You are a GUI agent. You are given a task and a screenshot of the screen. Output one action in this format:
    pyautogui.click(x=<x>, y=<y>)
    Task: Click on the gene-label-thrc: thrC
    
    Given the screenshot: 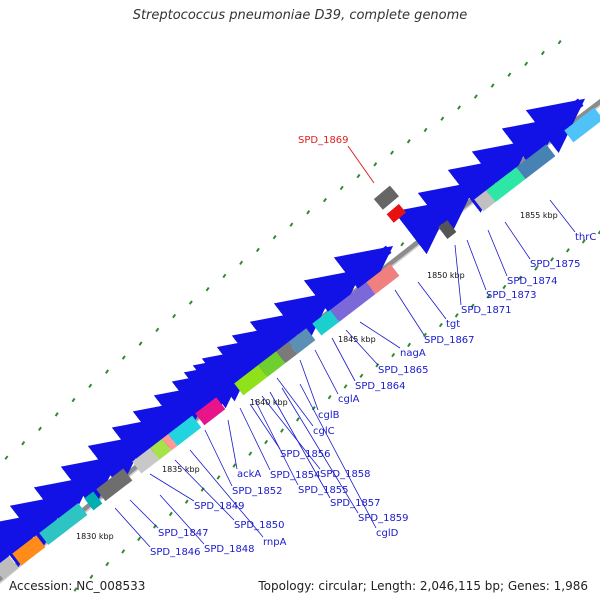 What is the action you would take?
    pyautogui.click(x=585, y=237)
    